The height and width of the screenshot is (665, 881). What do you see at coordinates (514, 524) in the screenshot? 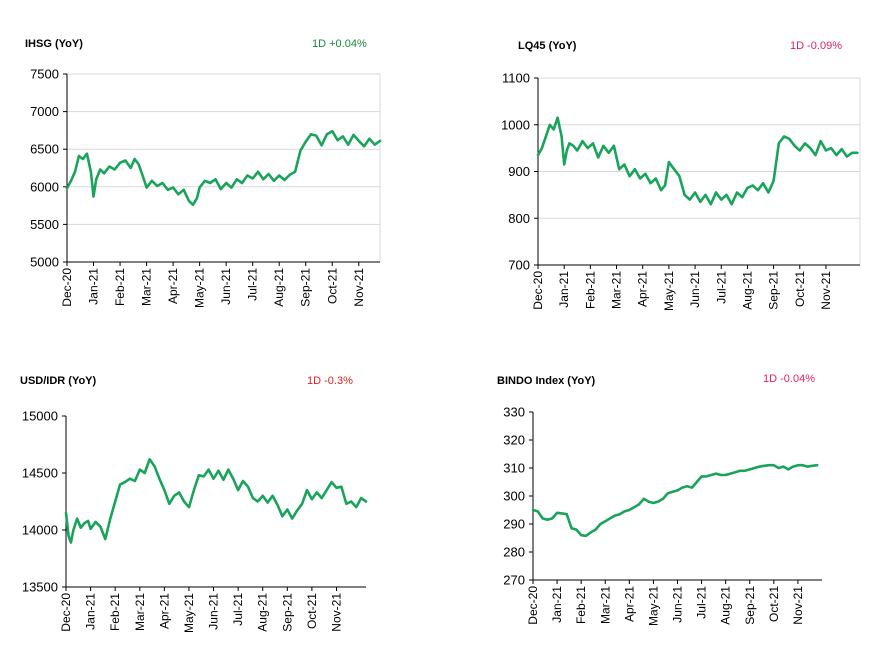
I see `y-tick-label: 290` at bounding box center [514, 524].